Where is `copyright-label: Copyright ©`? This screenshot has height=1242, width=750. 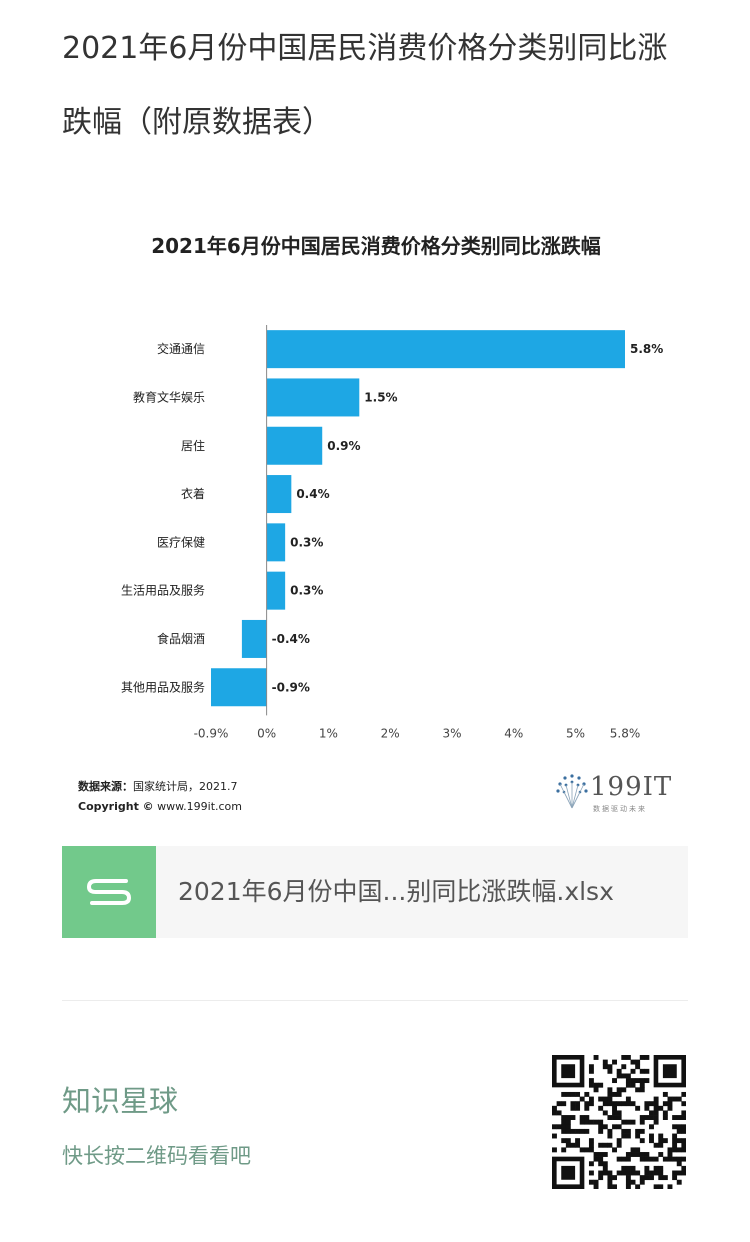
copyright-label: Copyright © is located at coordinates (116, 806).